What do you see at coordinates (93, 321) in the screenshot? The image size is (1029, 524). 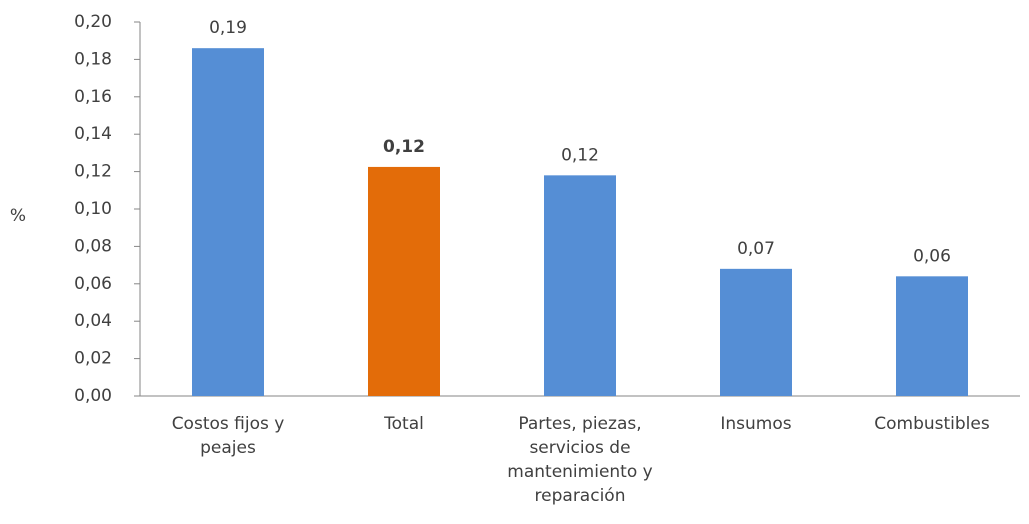 I see `y-tick-label: 0,04` at bounding box center [93, 321].